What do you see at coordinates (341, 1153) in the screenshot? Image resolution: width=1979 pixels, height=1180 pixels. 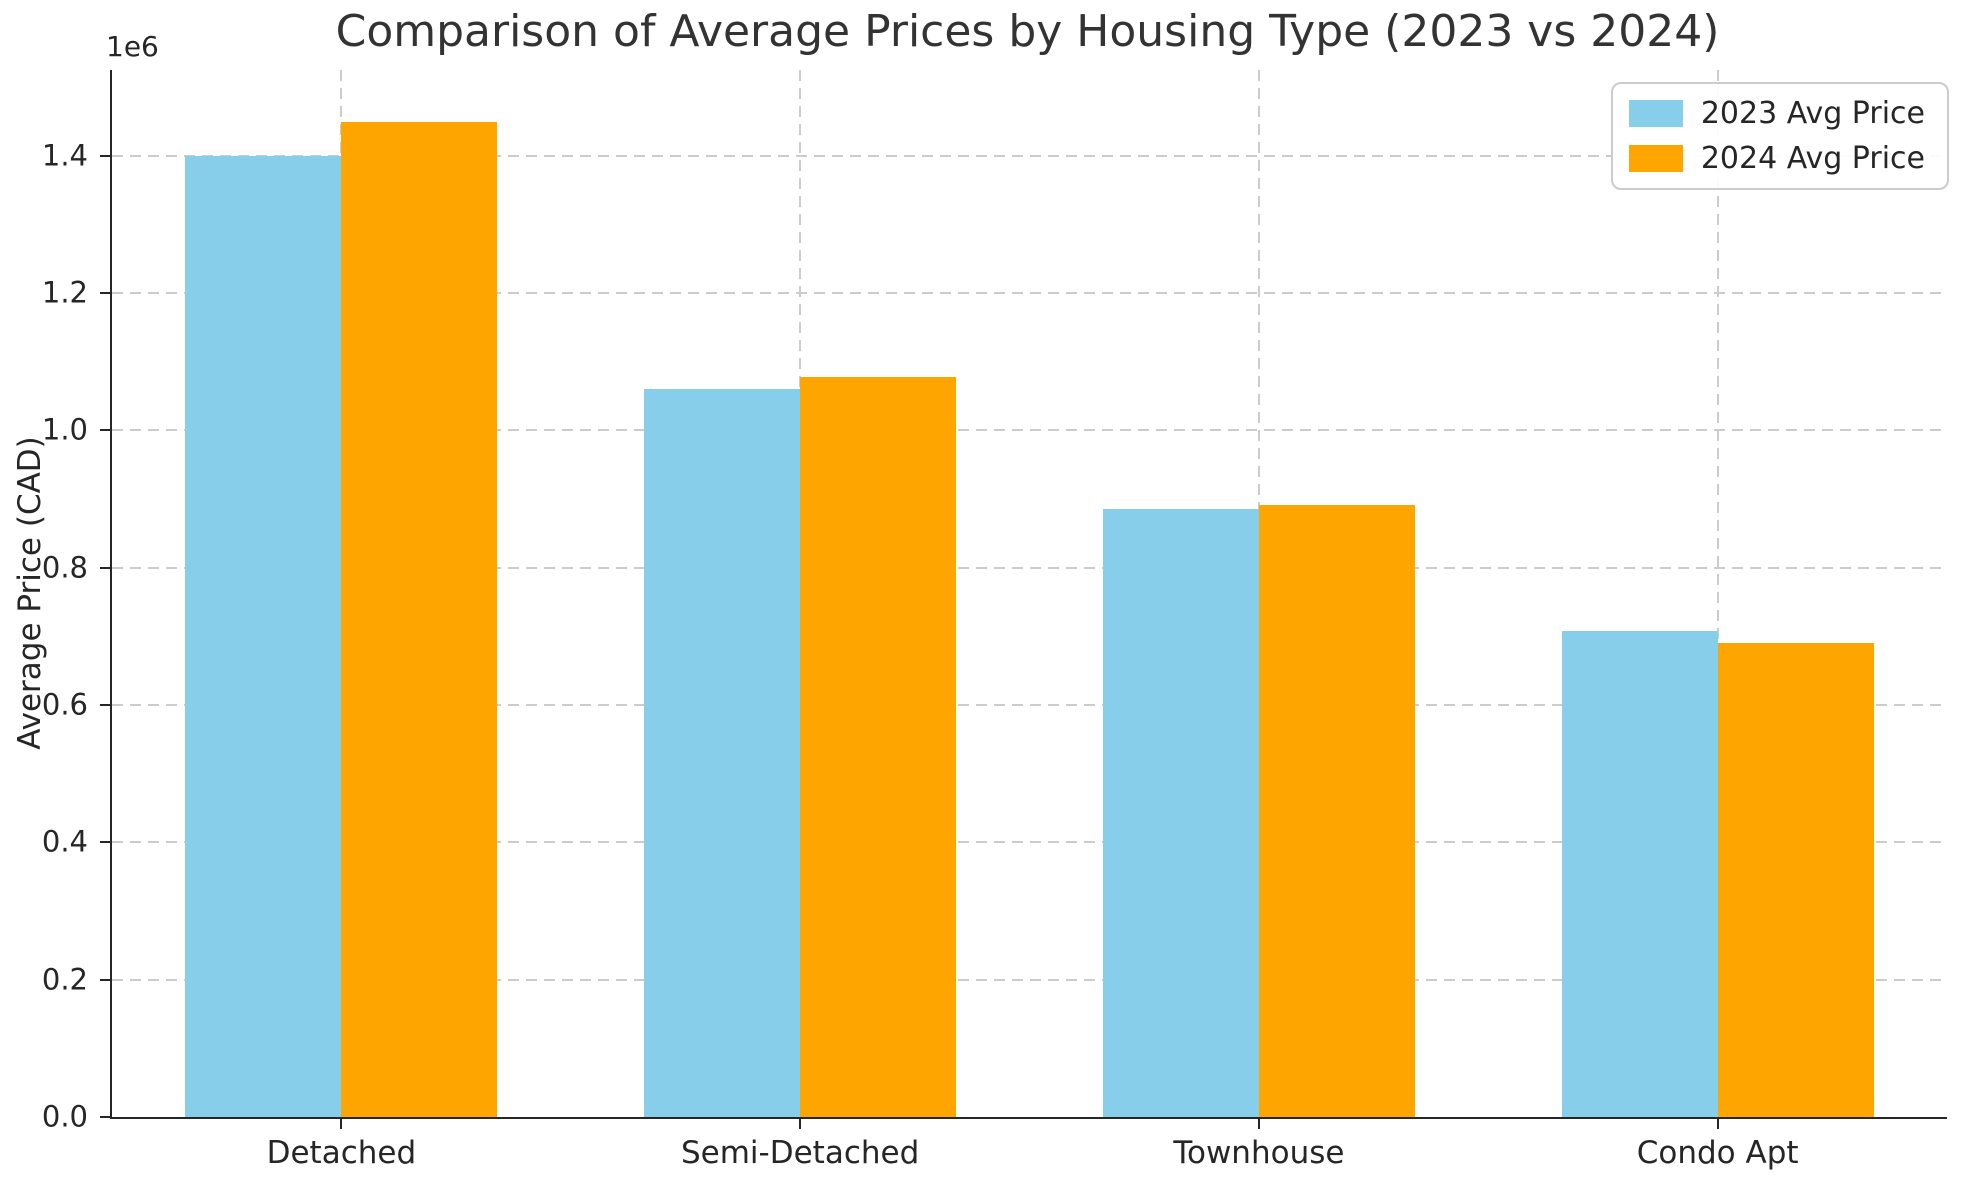 I see `x-tick-label: Detached` at bounding box center [341, 1153].